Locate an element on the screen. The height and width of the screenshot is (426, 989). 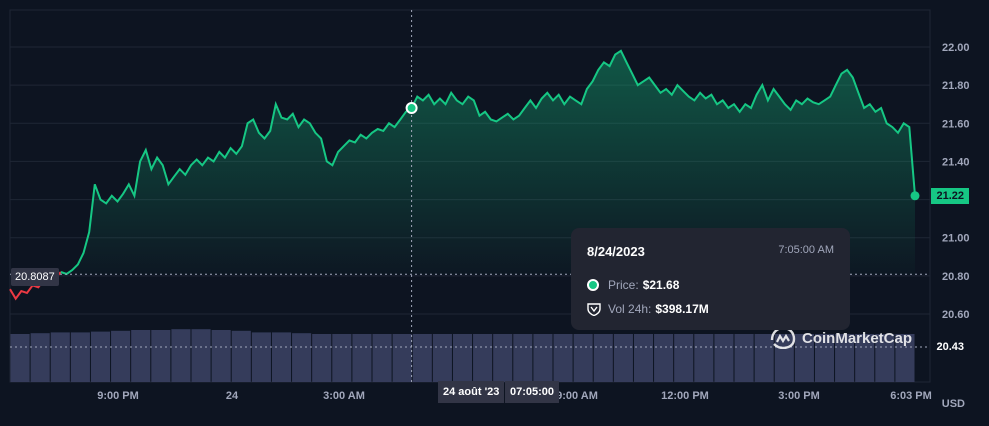
tooltip-vol-label: Vol 24h: is located at coordinates (630, 309).